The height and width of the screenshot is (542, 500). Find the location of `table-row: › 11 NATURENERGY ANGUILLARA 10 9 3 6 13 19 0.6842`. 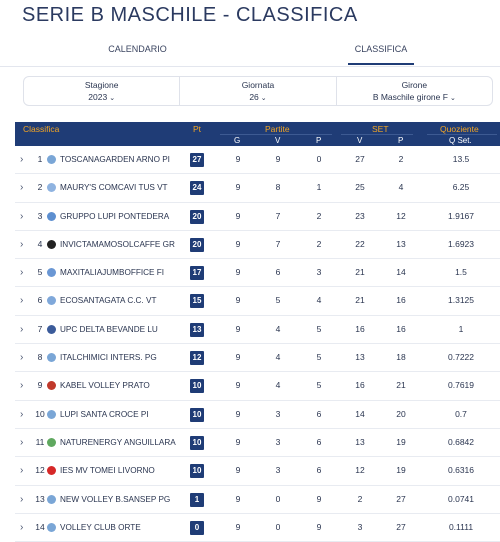

table-row: › 11 NATURENERGY ANGUILLARA 10 9 3 6 13 19 0.6842 is located at coordinates (257, 443).